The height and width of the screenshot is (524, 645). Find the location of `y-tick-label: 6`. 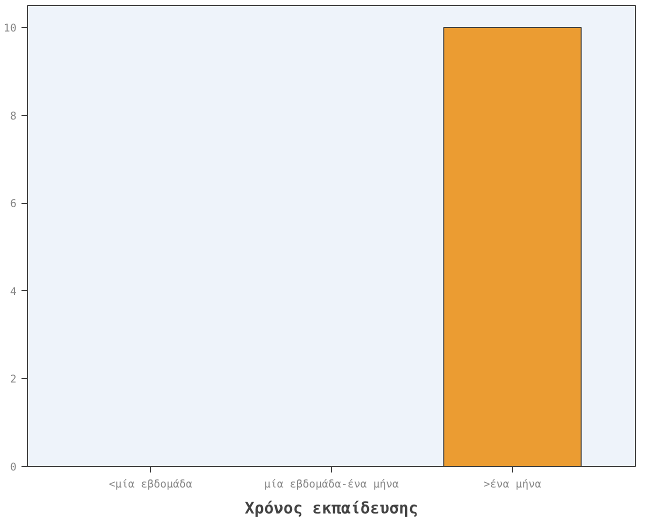

y-tick-label: 6 is located at coordinates (13, 203).